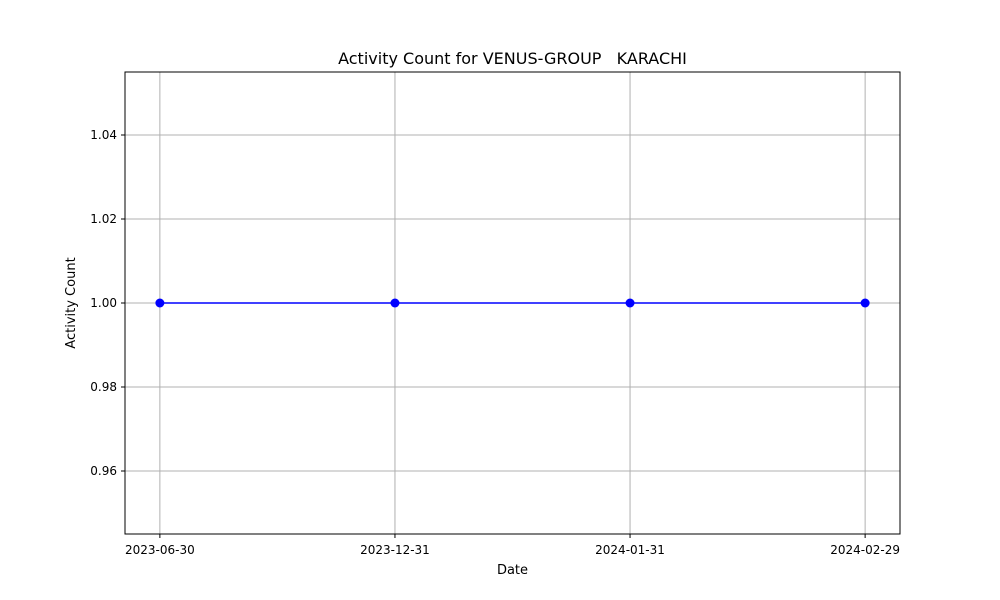 Image resolution: width=1000 pixels, height=600 pixels. What do you see at coordinates (103, 219) in the screenshot?
I see `y-tick-label: 1.02` at bounding box center [103, 219].